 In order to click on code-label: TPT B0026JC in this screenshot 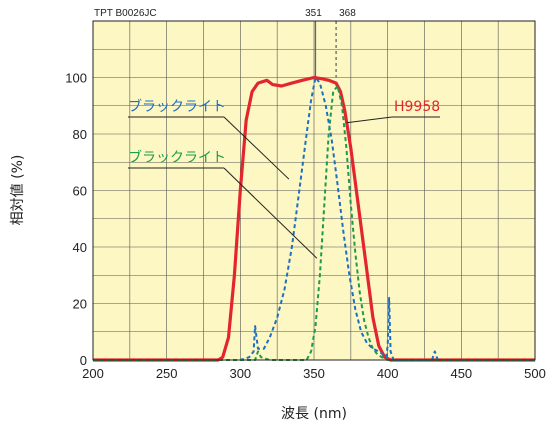, I will do `click(125, 13)`.